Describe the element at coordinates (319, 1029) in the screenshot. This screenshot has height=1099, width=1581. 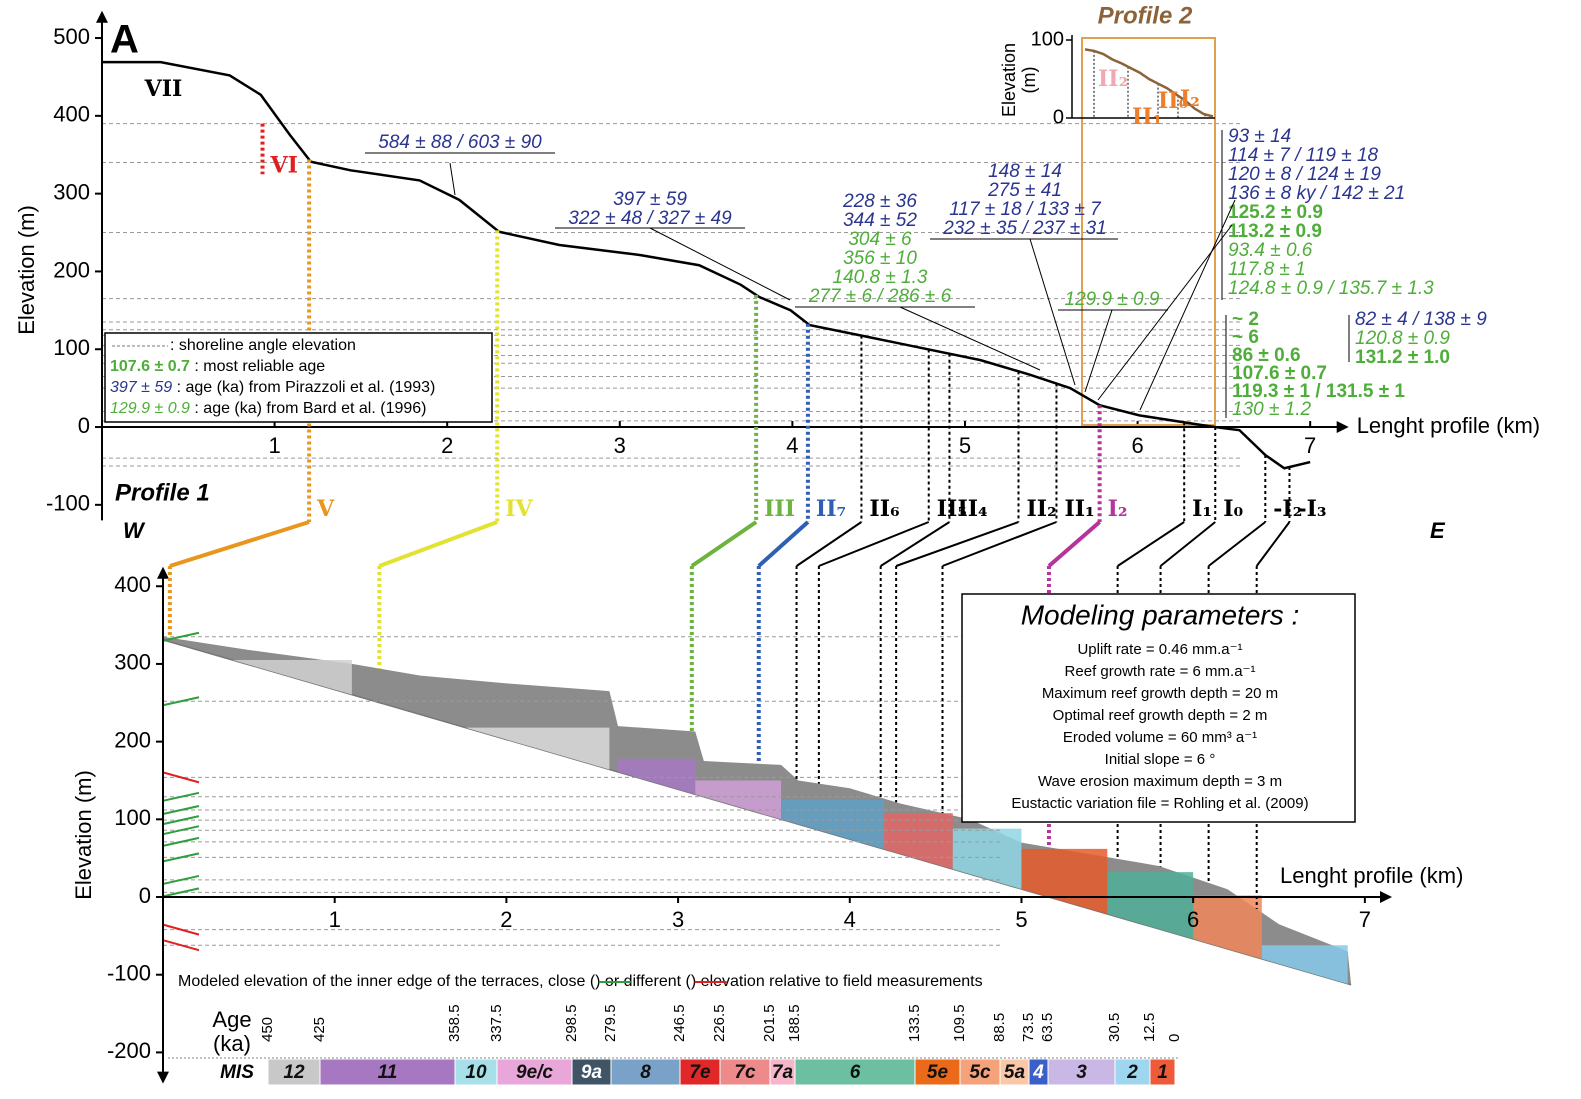
I see `age-label: 425` at that location.